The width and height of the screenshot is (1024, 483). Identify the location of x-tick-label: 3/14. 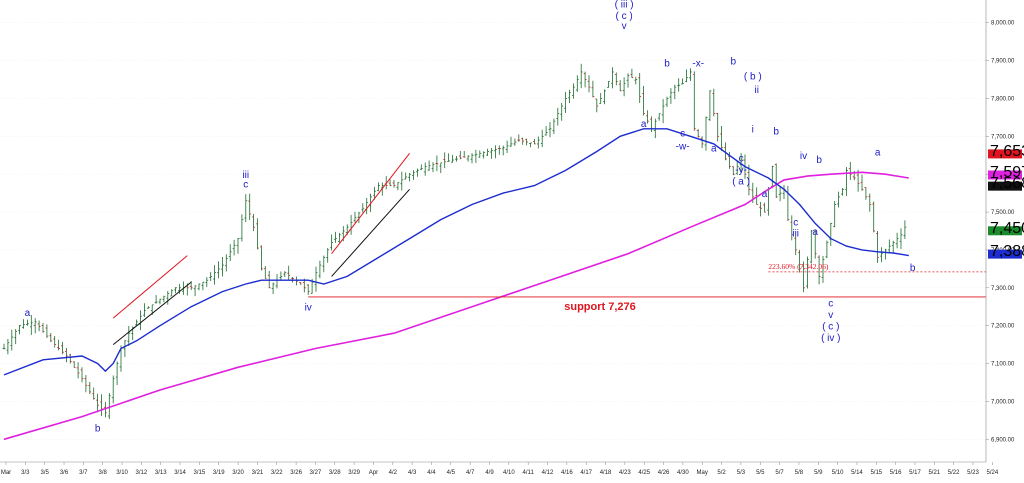
(180, 473).